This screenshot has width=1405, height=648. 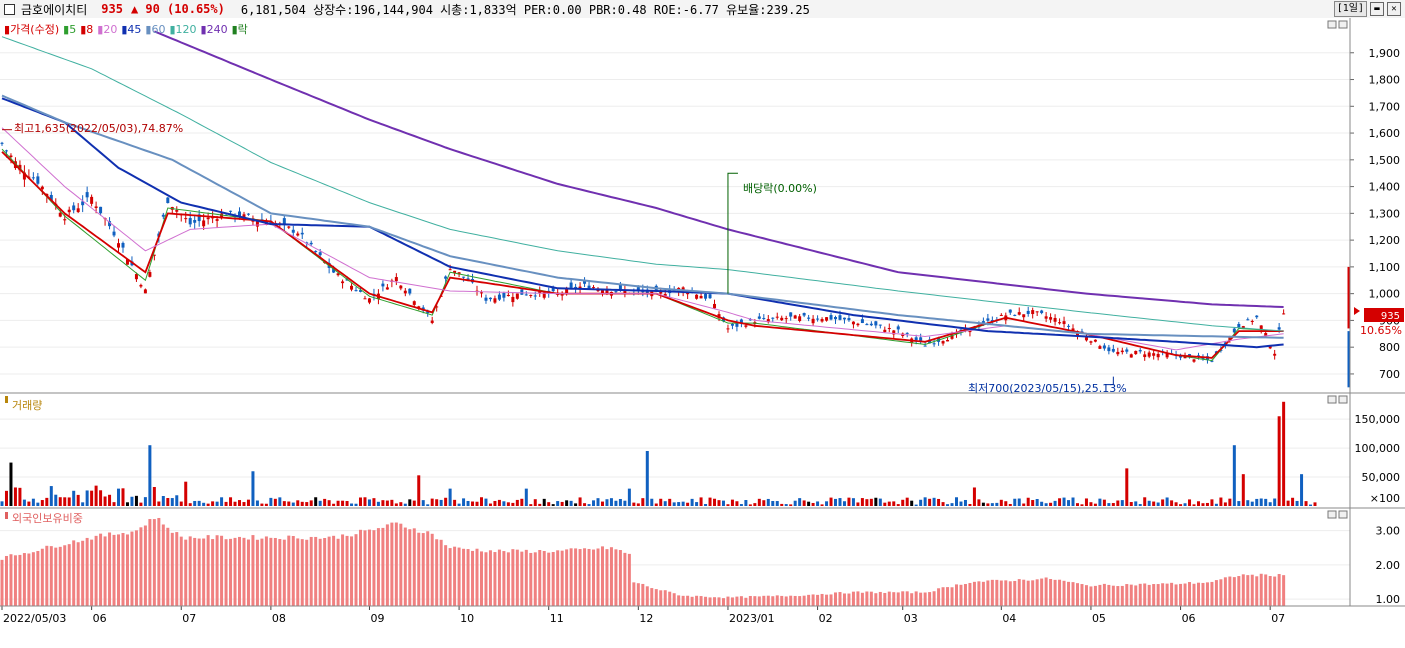 I want to click on legend-swatch: ▮, so click(x=100, y=29).